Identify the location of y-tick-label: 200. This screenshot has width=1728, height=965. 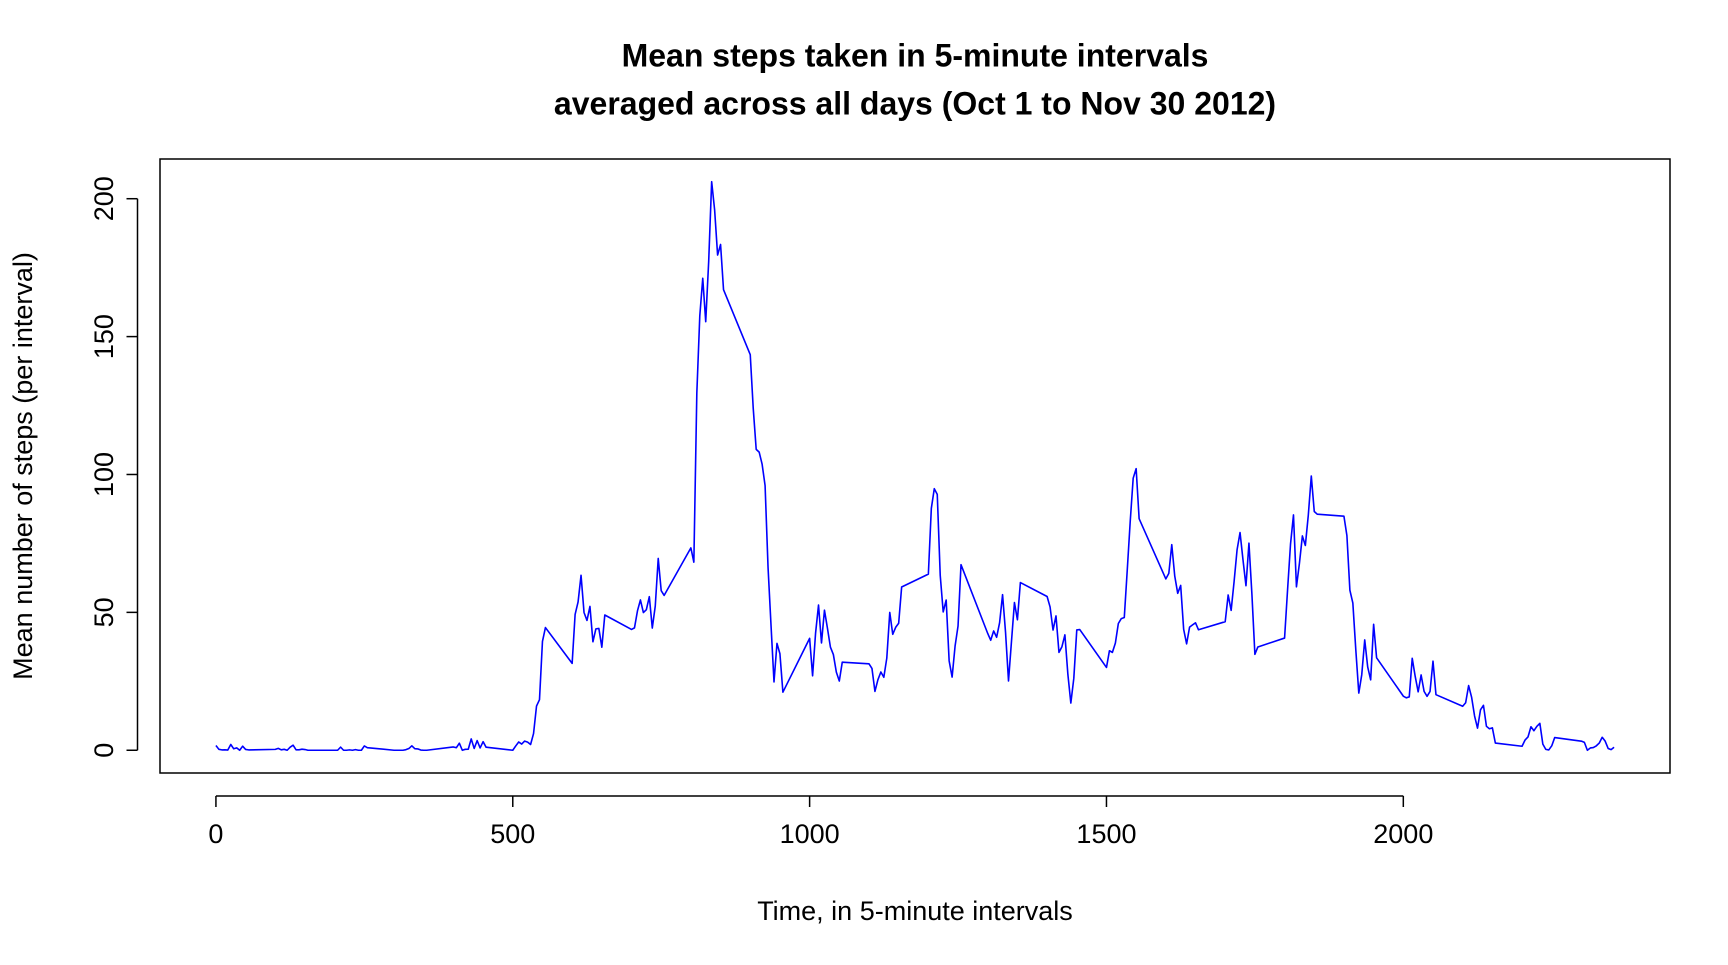
(104, 198).